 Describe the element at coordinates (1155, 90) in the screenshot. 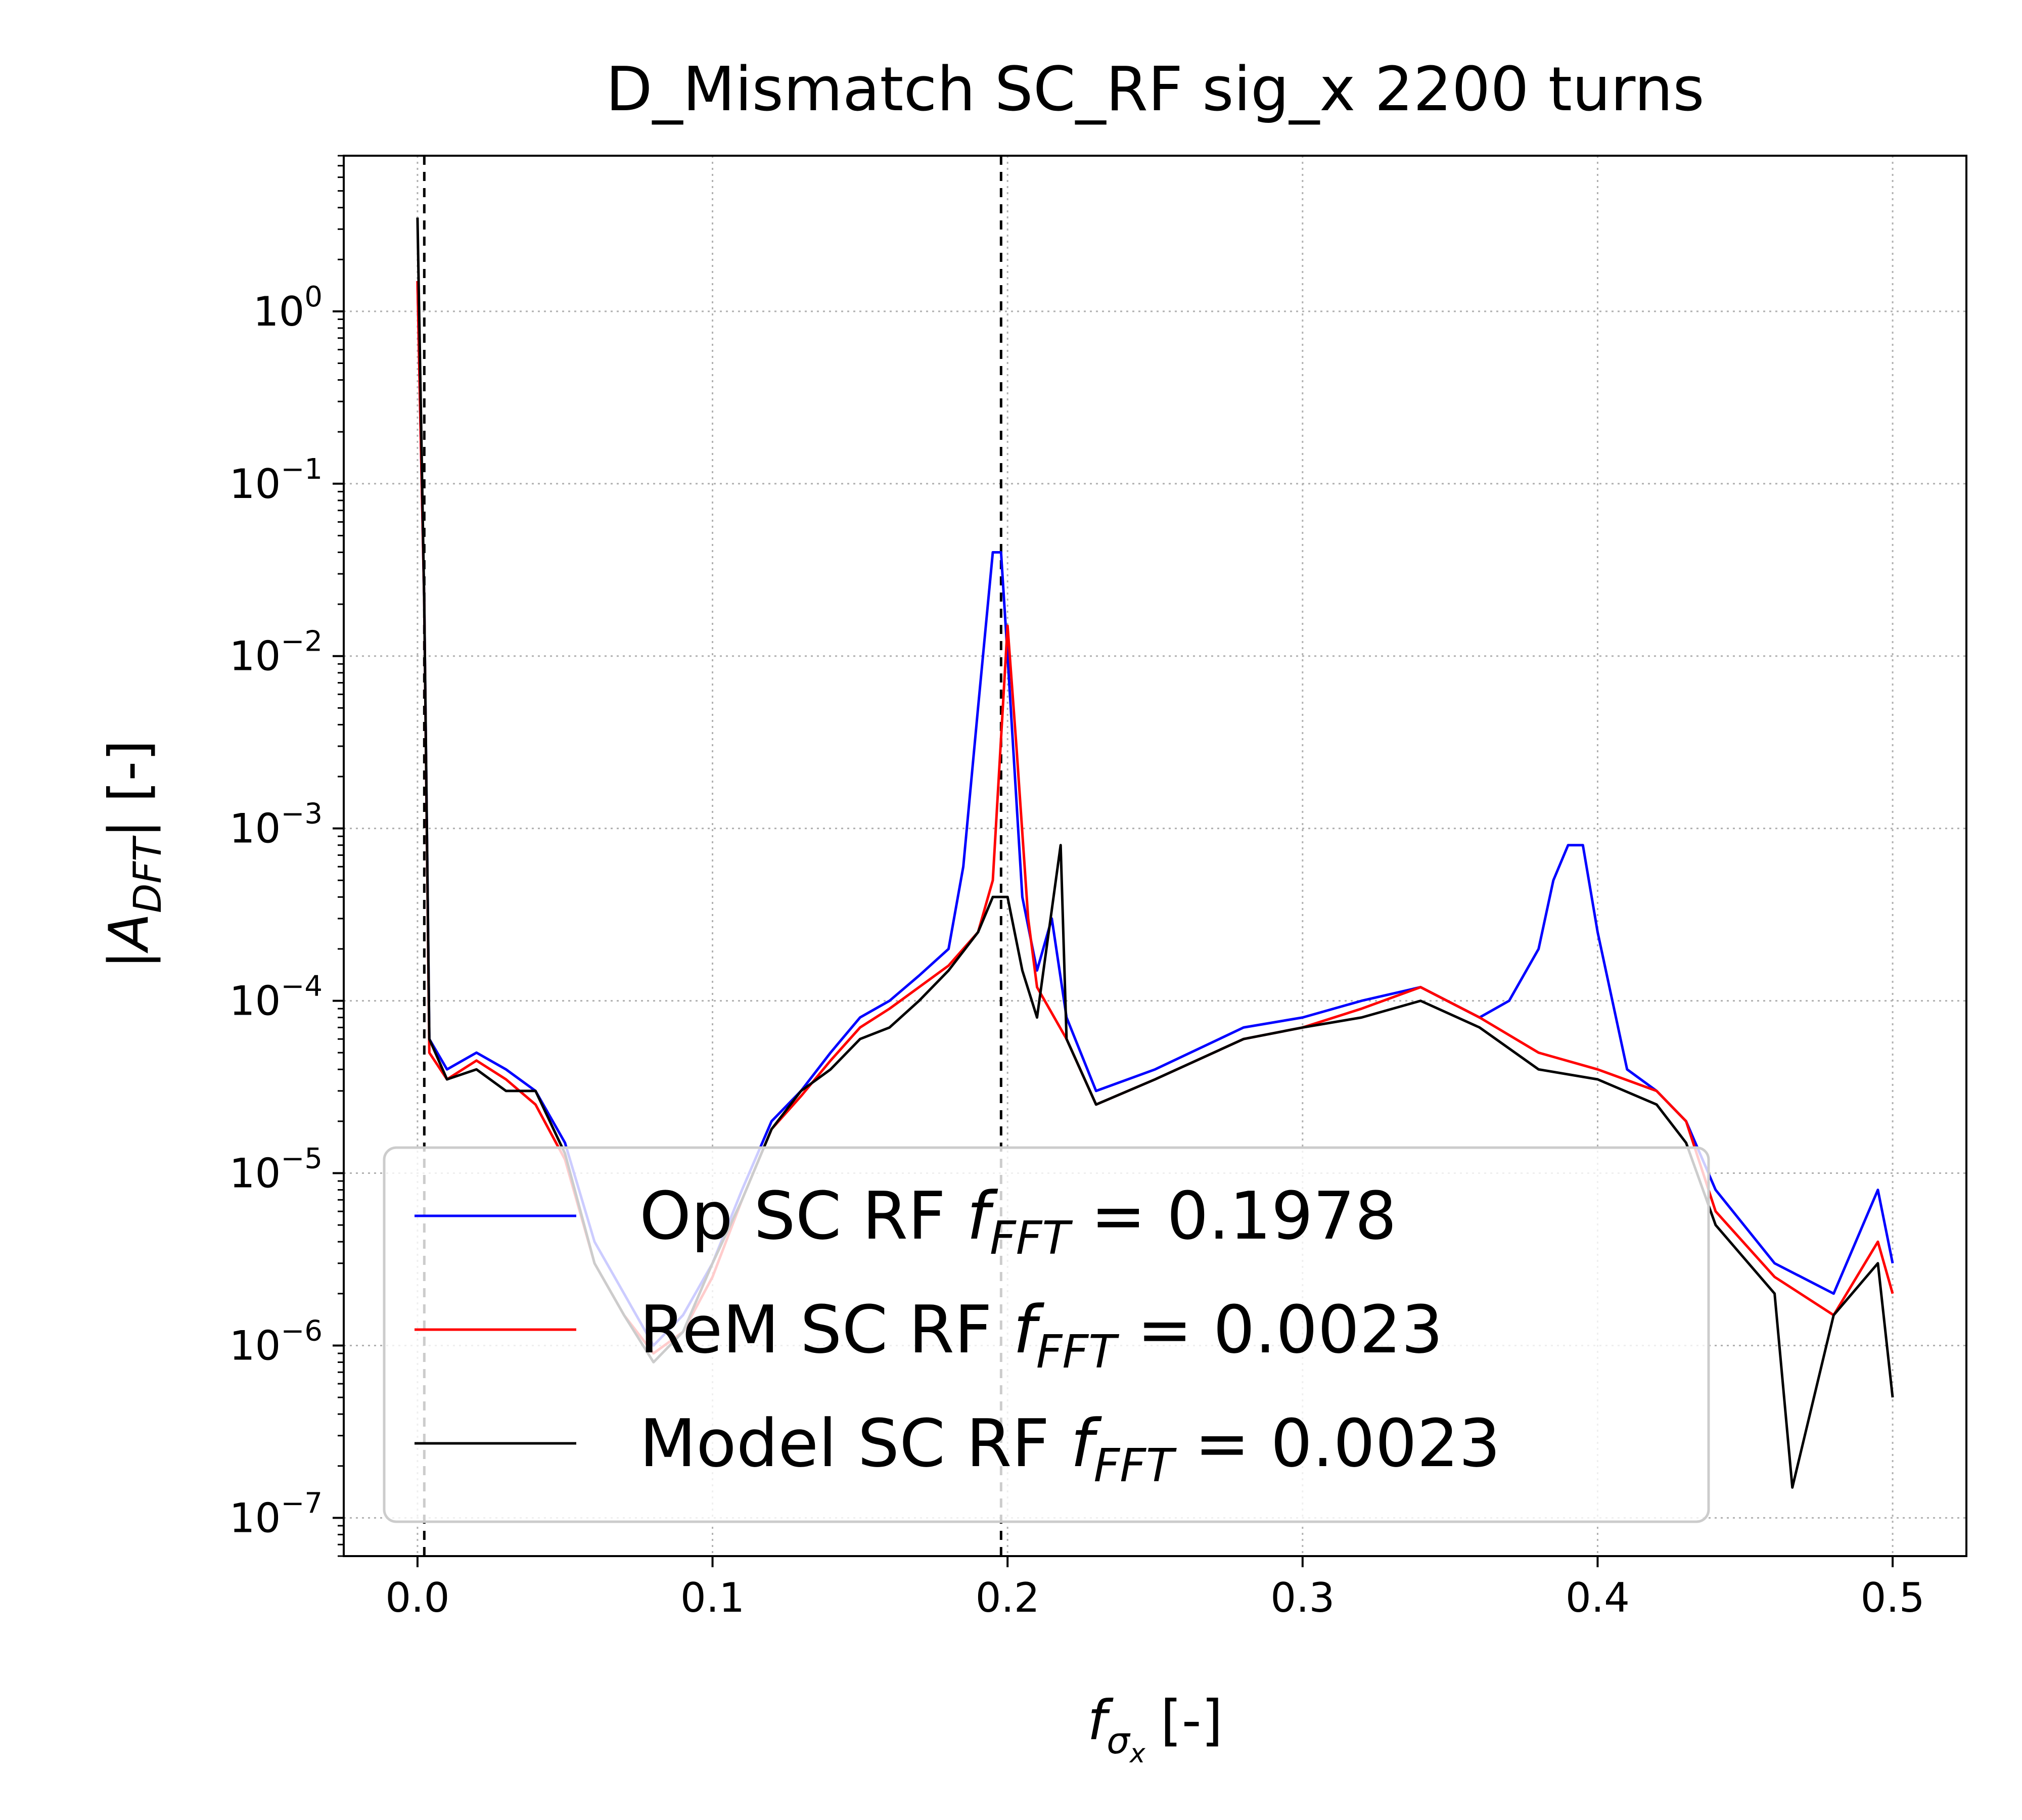

I see `chart-title: D_Mismatch SC_RF sig_x 2200 turns` at that location.